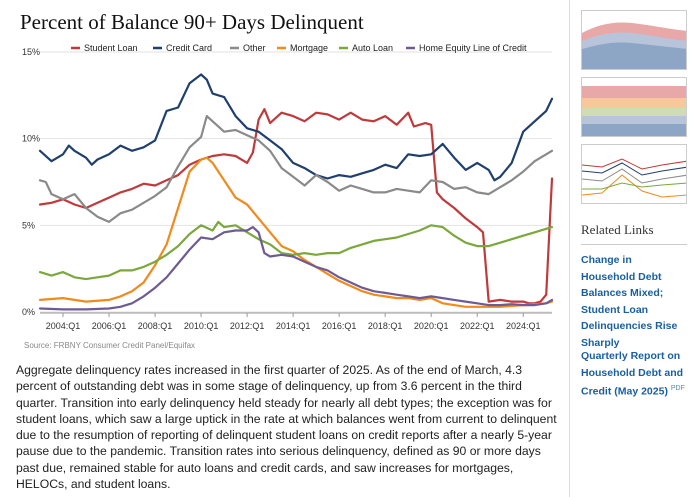 Image resolution: width=690 pixels, height=497 pixels. Describe the element at coordinates (293, 326) in the screenshot. I see `x-tick-label: 2014:Q1` at that location.